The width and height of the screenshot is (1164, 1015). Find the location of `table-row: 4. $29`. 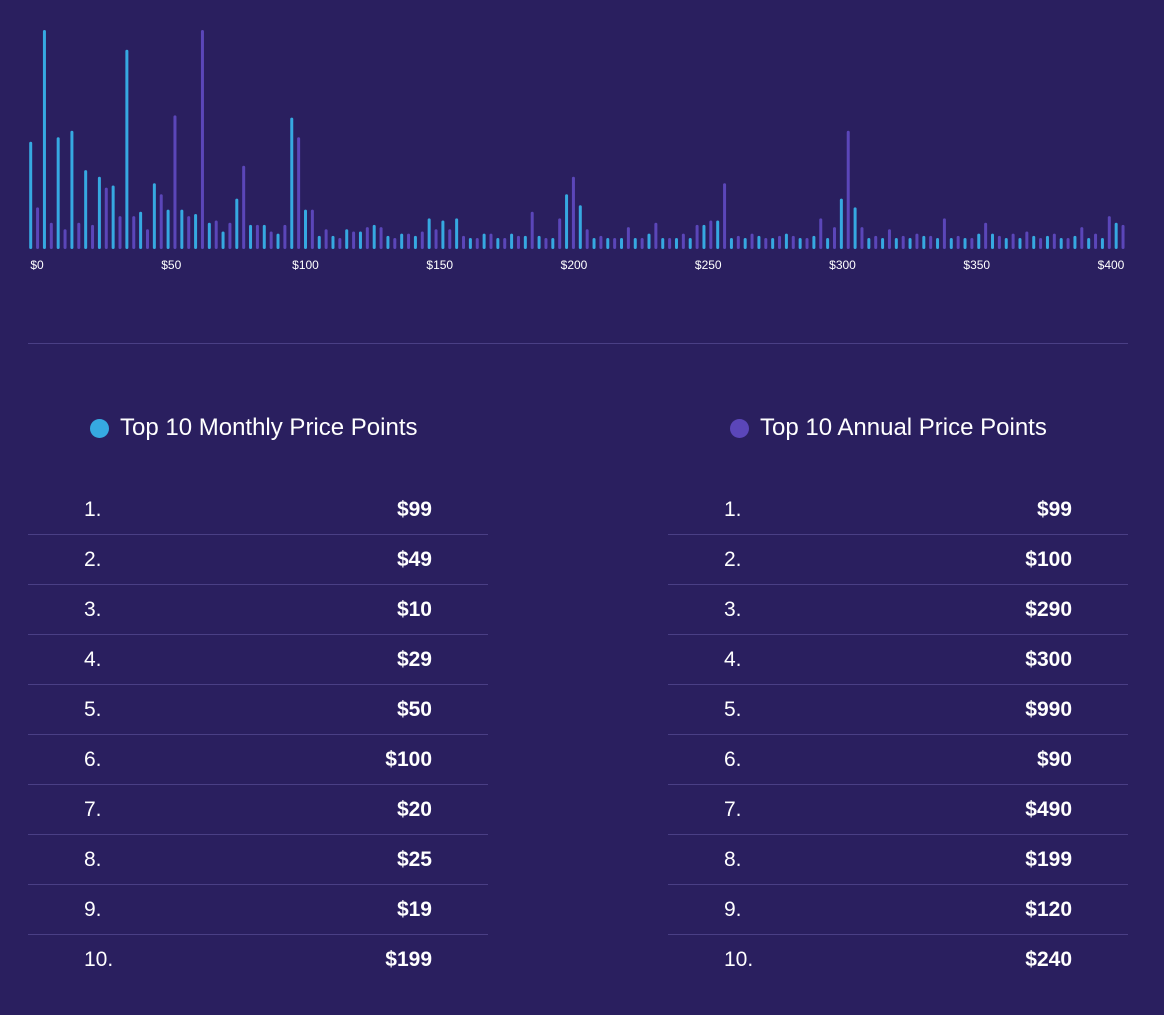

table-row: 4. $29 is located at coordinates (258, 660).